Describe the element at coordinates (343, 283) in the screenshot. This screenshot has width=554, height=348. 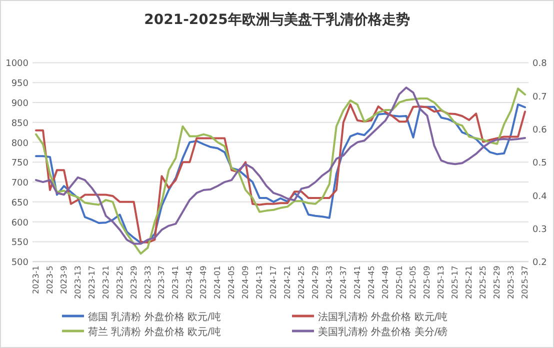
I see `x-tick-label: 2024-37` at that location.